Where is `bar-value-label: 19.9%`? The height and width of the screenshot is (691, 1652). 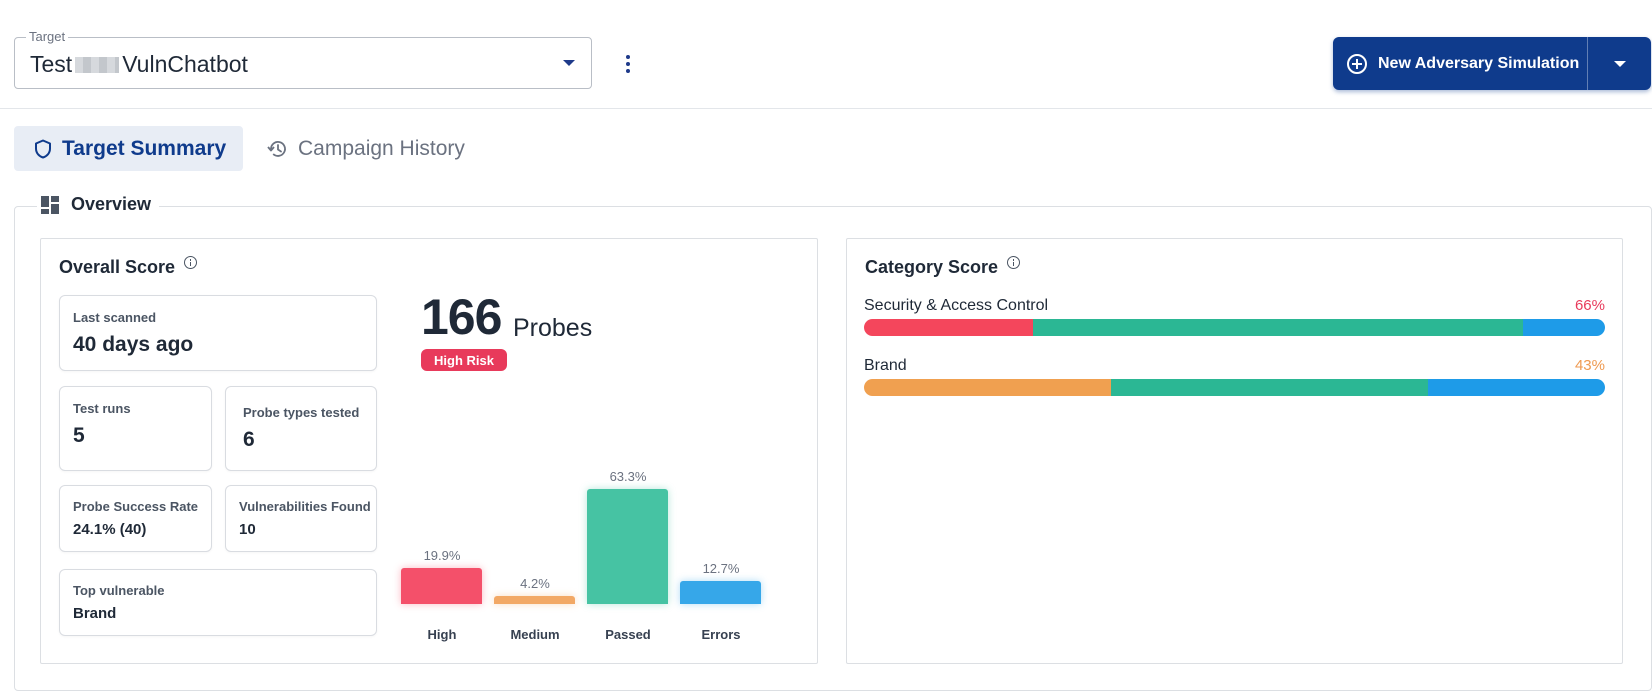 bar-value-label: 19.9% is located at coordinates (442, 555).